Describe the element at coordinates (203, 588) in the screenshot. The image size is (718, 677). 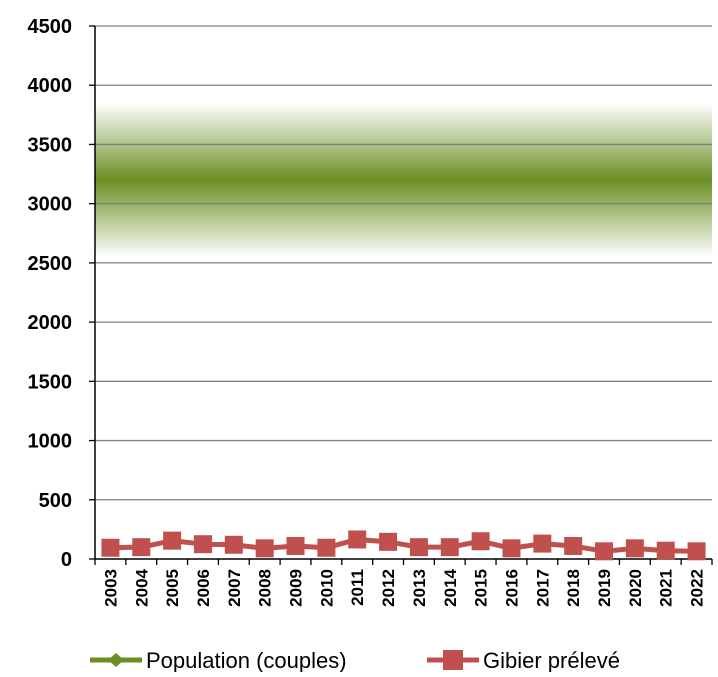
I see `x-tick-label: 2006` at that location.